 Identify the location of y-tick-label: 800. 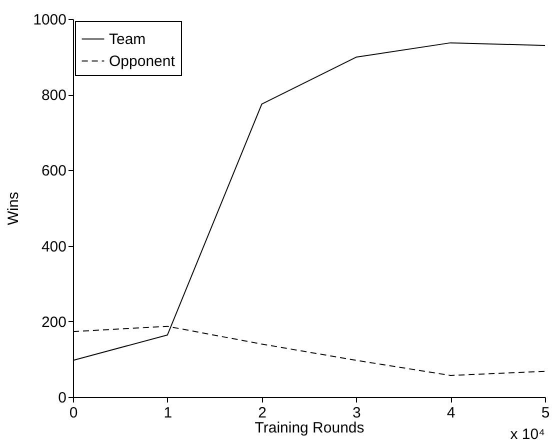
(53, 95).